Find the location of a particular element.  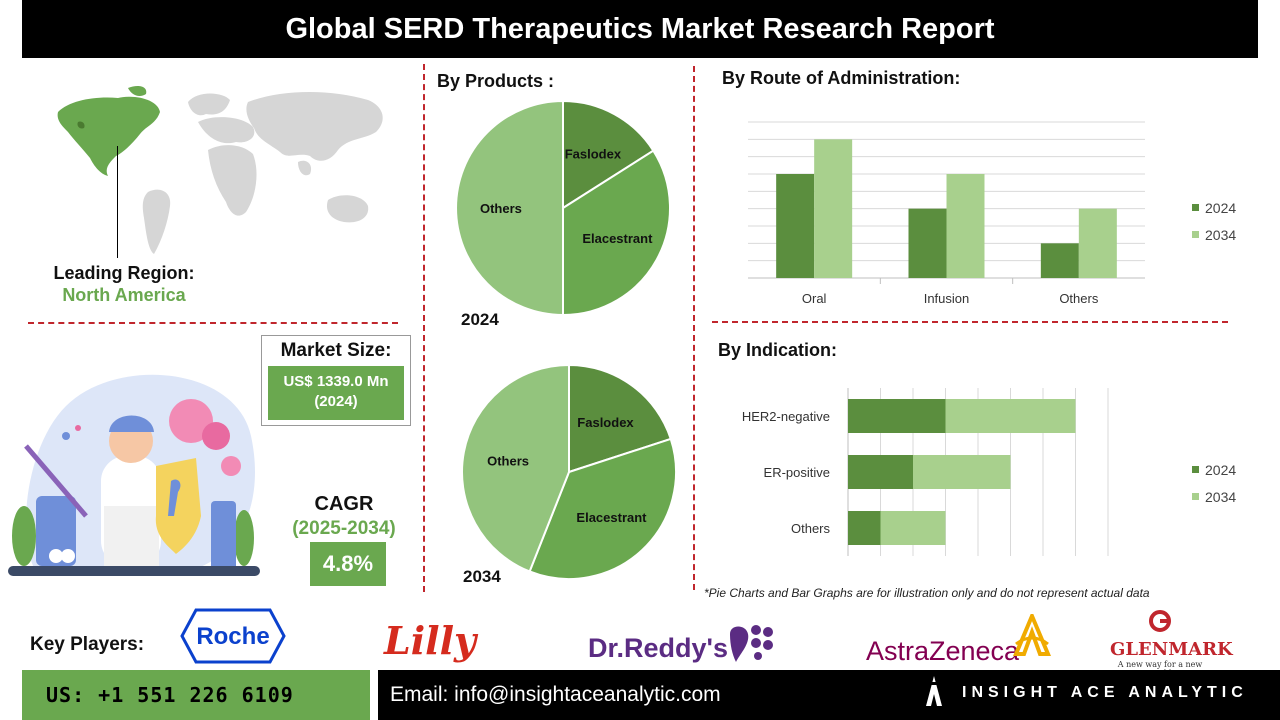

cagr-period: (2025-2034) is located at coordinates (344, 528).